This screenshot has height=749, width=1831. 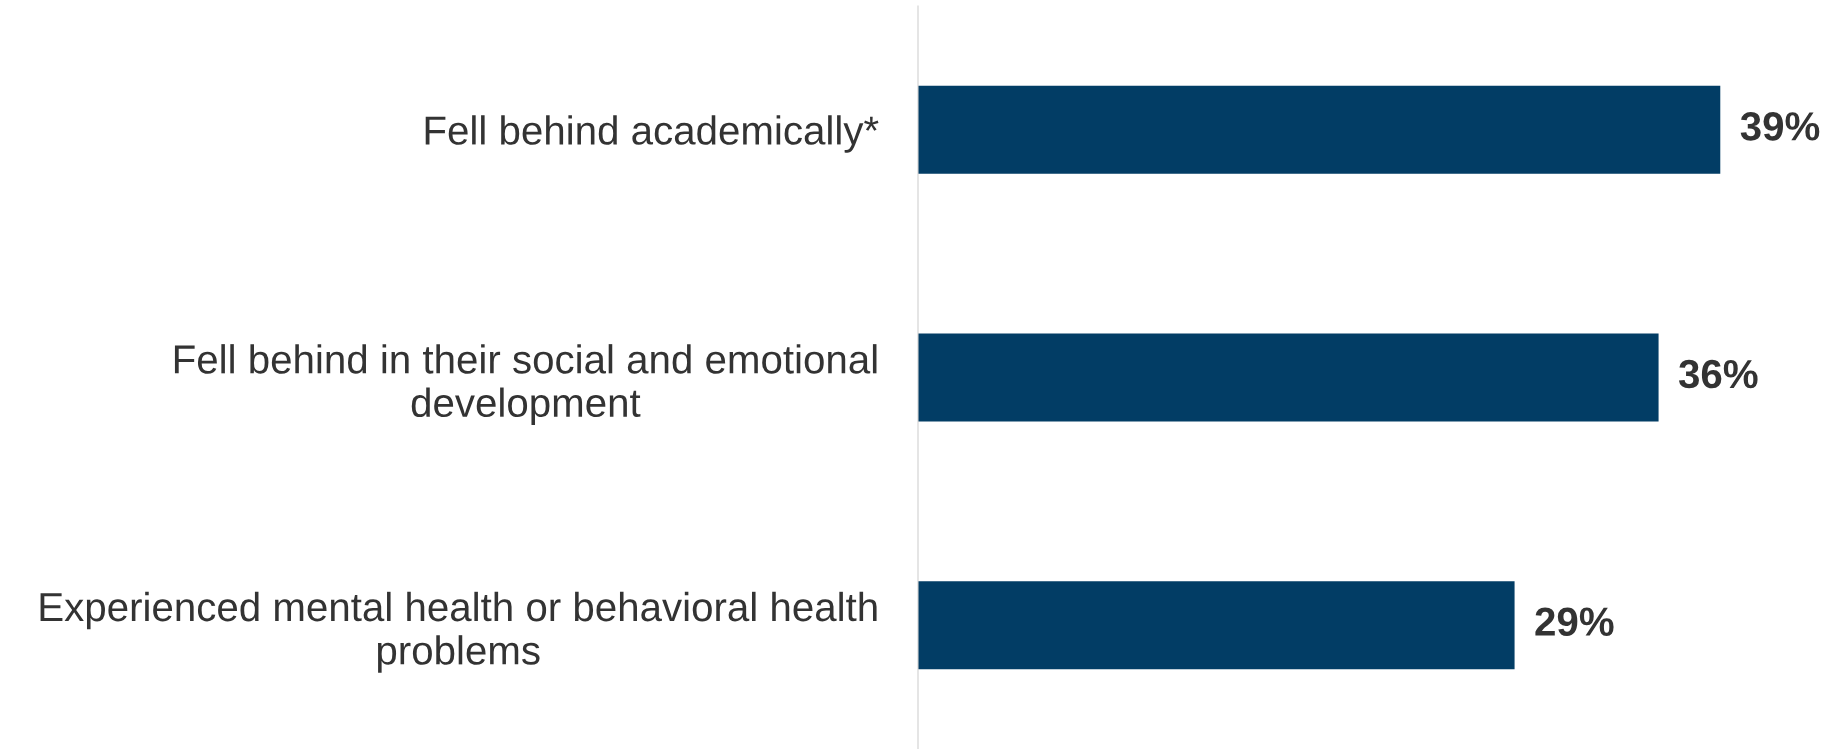 I want to click on y-tick-label: Fell behind in their social and emotional development, so click(x=525, y=385).